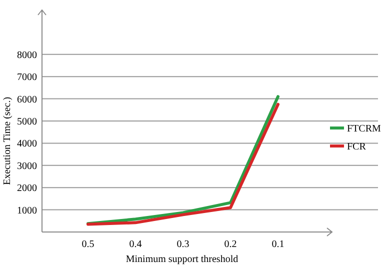 Image resolution: width=382 pixels, height=268 pixels. I want to click on y-axis-title: Execution Time (sec.), so click(7, 141).